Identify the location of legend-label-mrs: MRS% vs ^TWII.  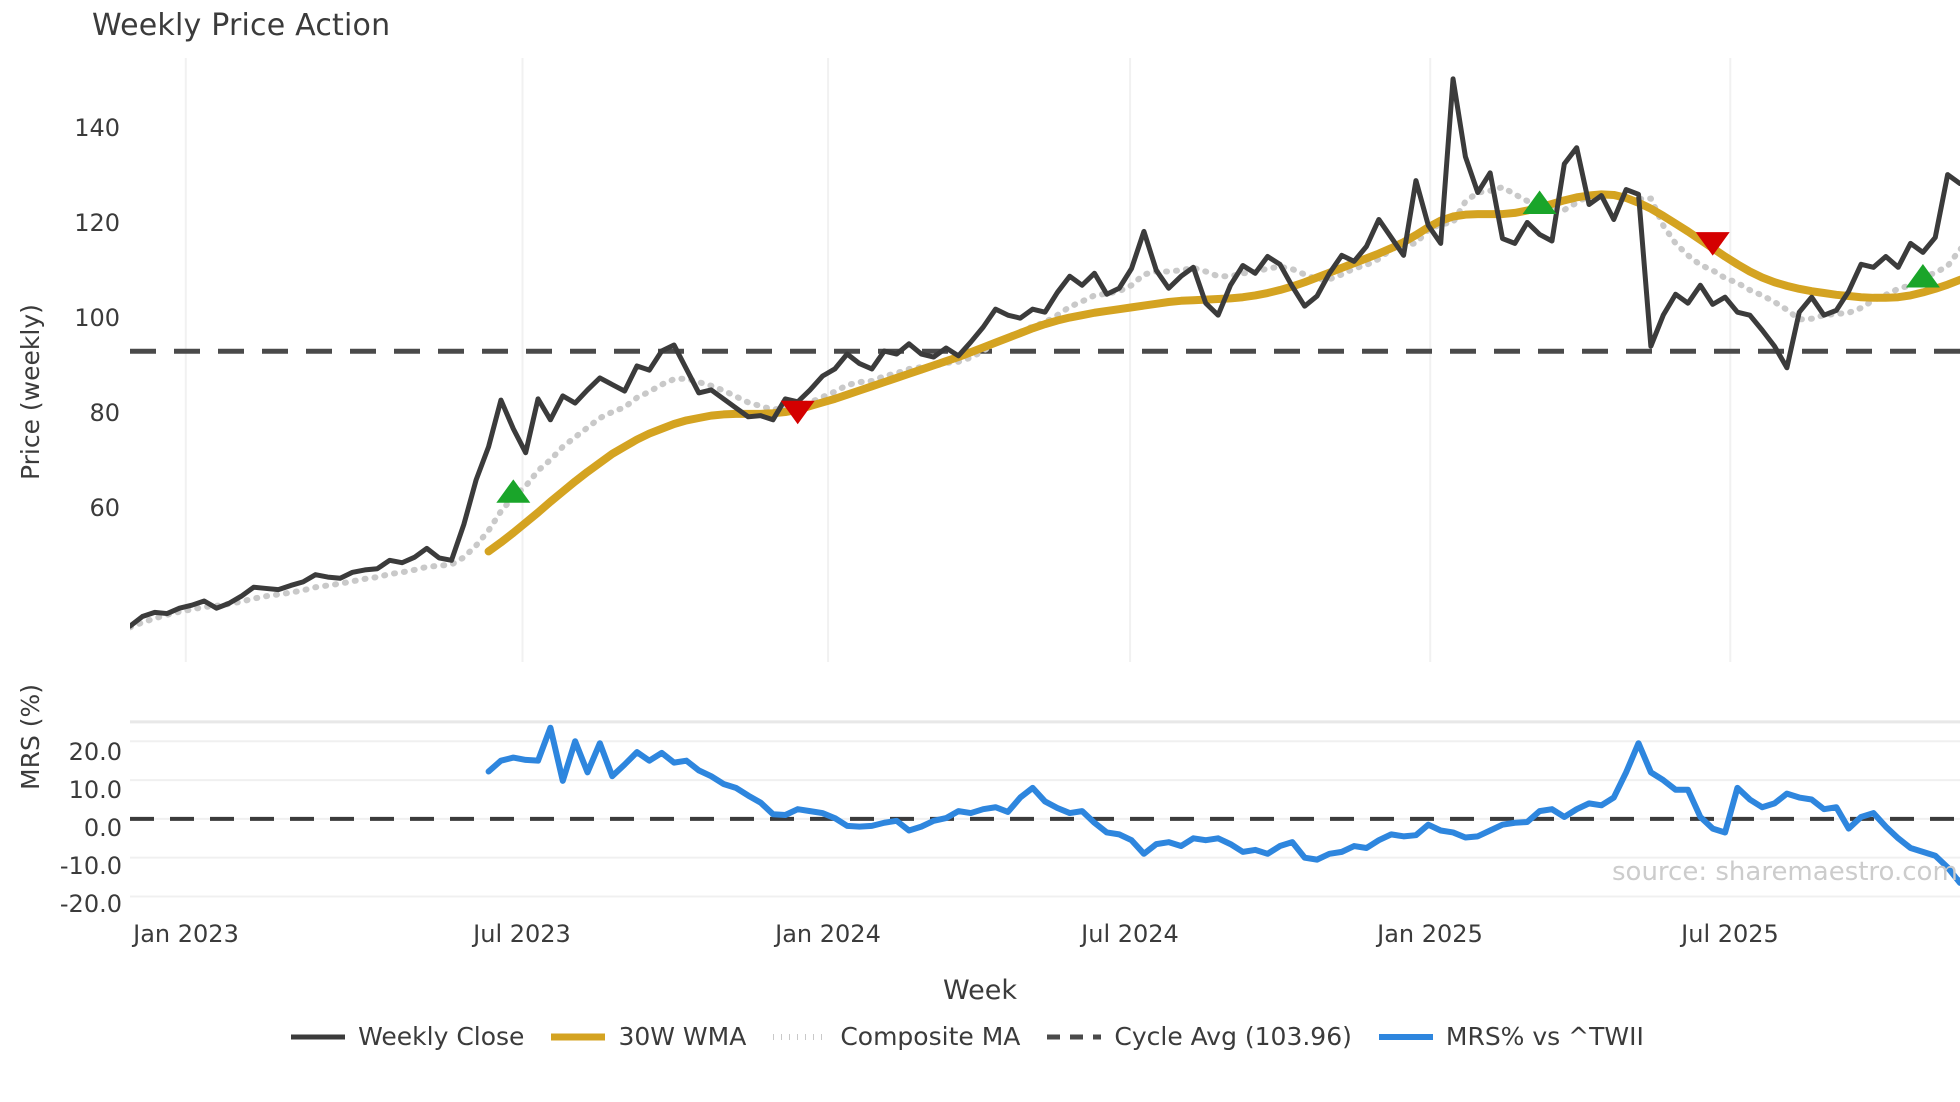
(1544, 1036).